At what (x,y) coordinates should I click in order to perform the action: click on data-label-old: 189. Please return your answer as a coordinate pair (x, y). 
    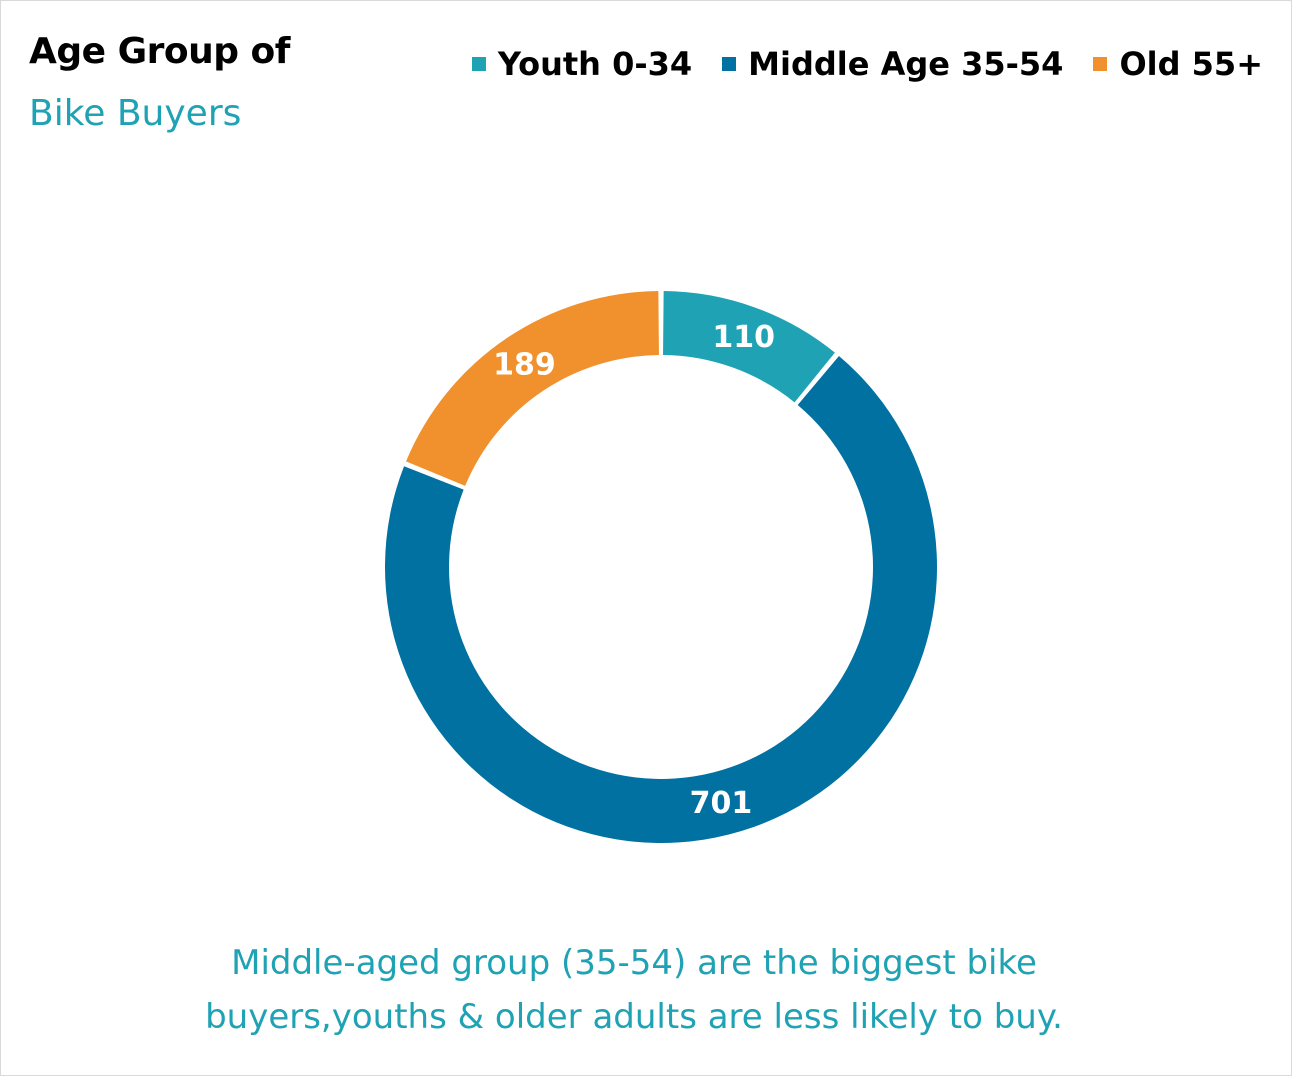
    Looking at the image, I should click on (524, 364).